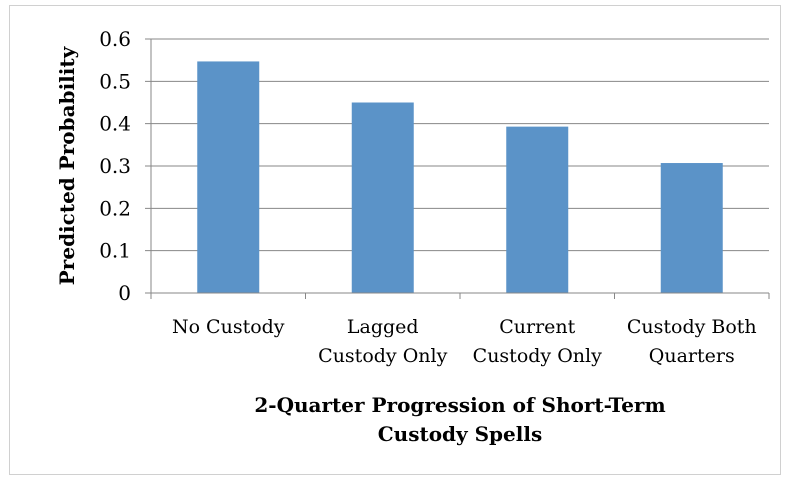  Describe the element at coordinates (692, 356) in the screenshot. I see `x-category-label: Quarters` at that location.